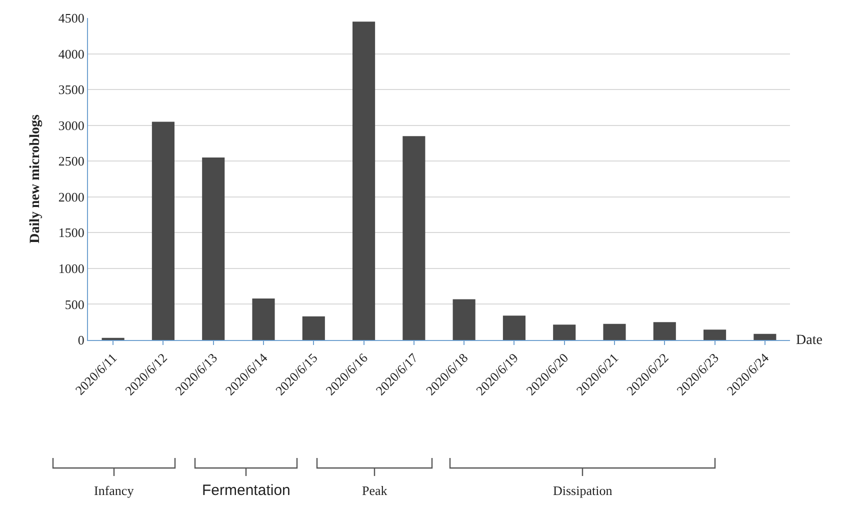  What do you see at coordinates (71, 54) in the screenshot?
I see `y-tick-label: 4000` at bounding box center [71, 54].